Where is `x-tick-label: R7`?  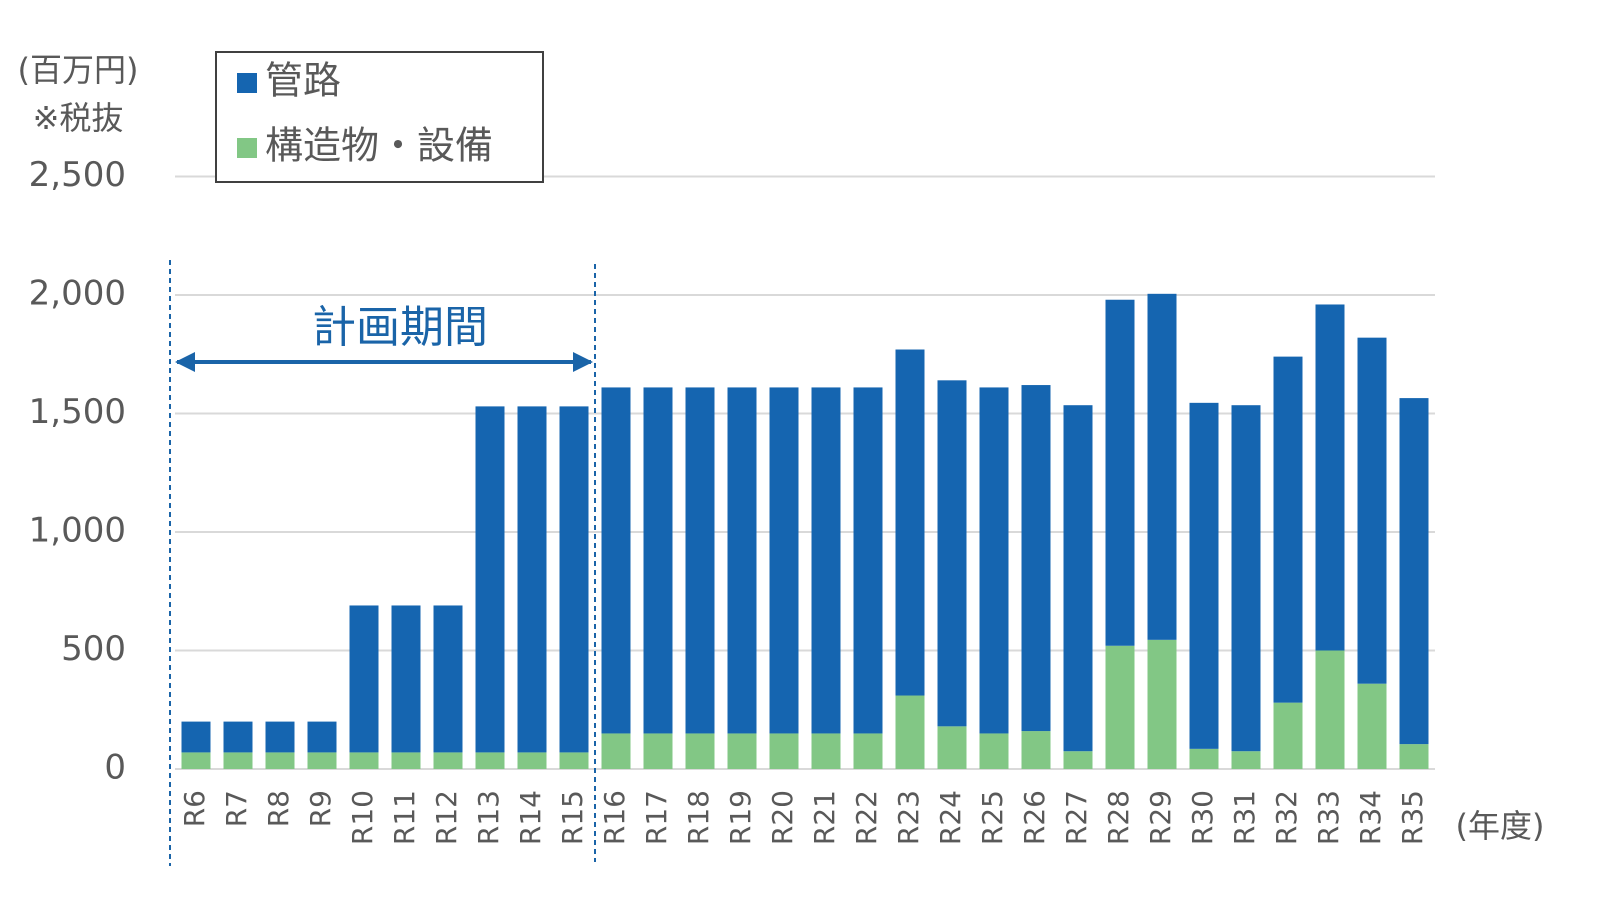 x-tick-label: R7 is located at coordinates (236, 808).